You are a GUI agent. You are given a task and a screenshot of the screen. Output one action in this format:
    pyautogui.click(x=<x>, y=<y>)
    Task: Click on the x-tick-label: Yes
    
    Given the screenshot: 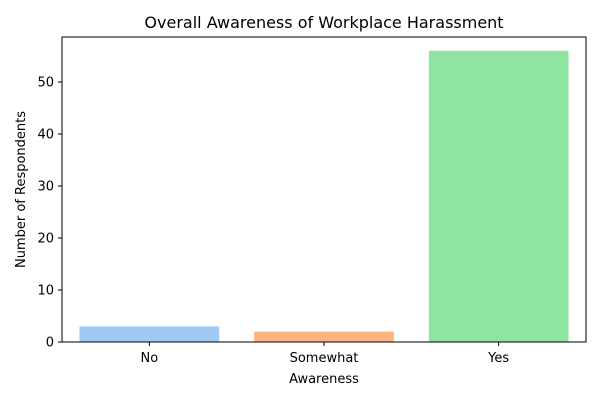 What is the action you would take?
    pyautogui.click(x=498, y=358)
    